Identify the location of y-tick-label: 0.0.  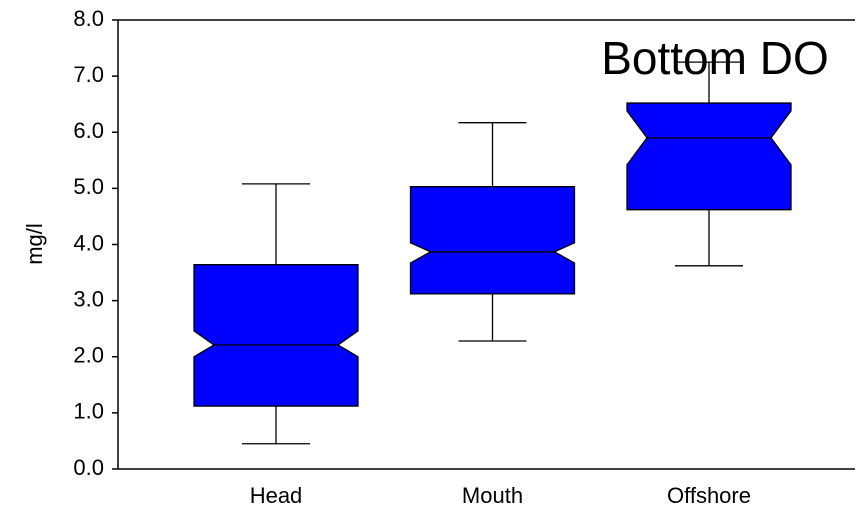
(88, 467).